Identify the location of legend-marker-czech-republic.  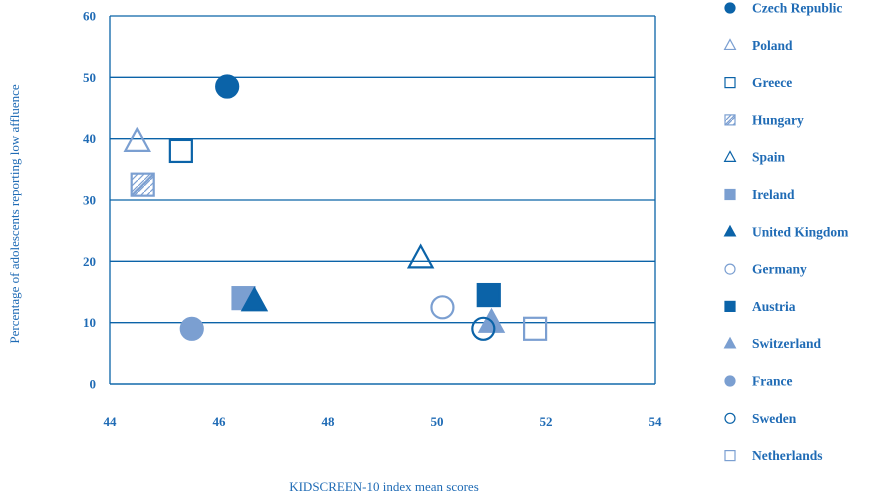
(730, 8).